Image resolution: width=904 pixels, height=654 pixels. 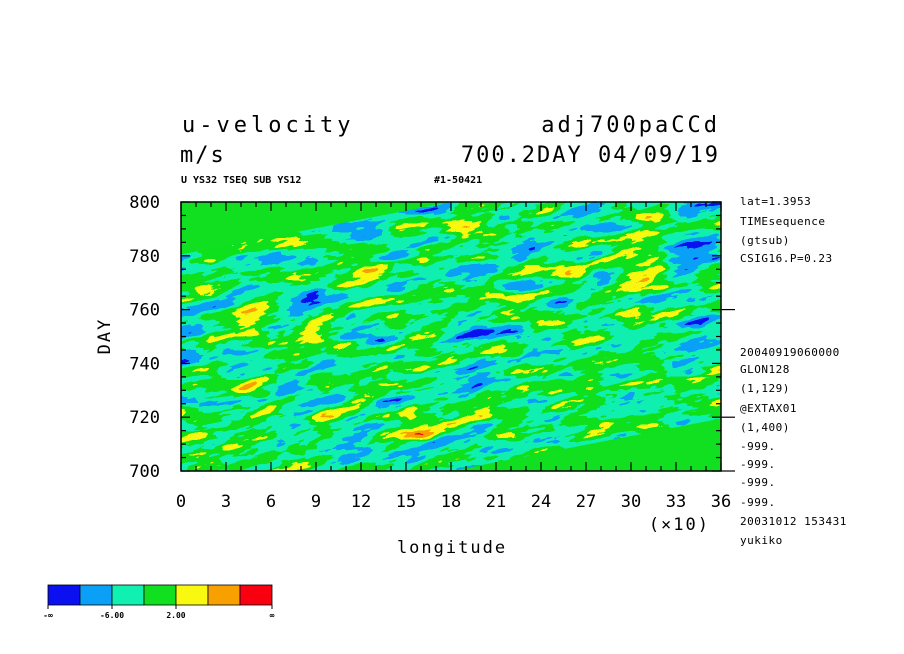 I want to click on x-tick-label: 6, so click(x=271, y=502).